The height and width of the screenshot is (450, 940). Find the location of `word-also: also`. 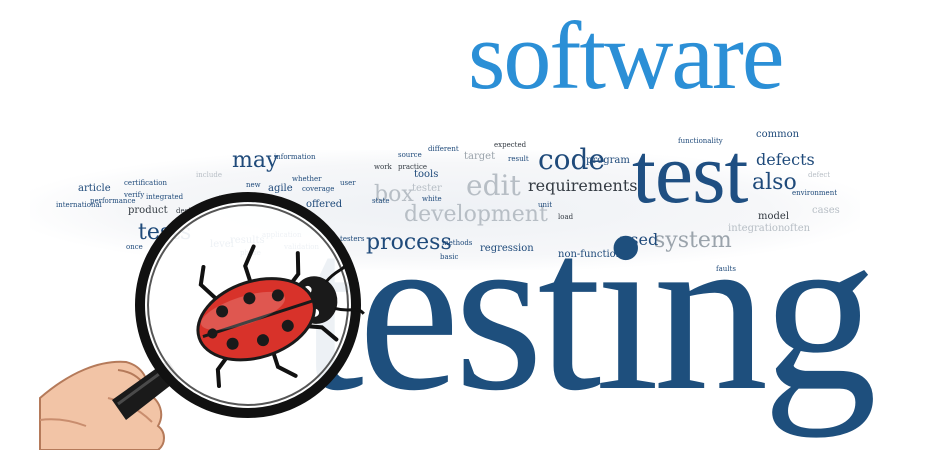

word-also: also is located at coordinates (774, 182).